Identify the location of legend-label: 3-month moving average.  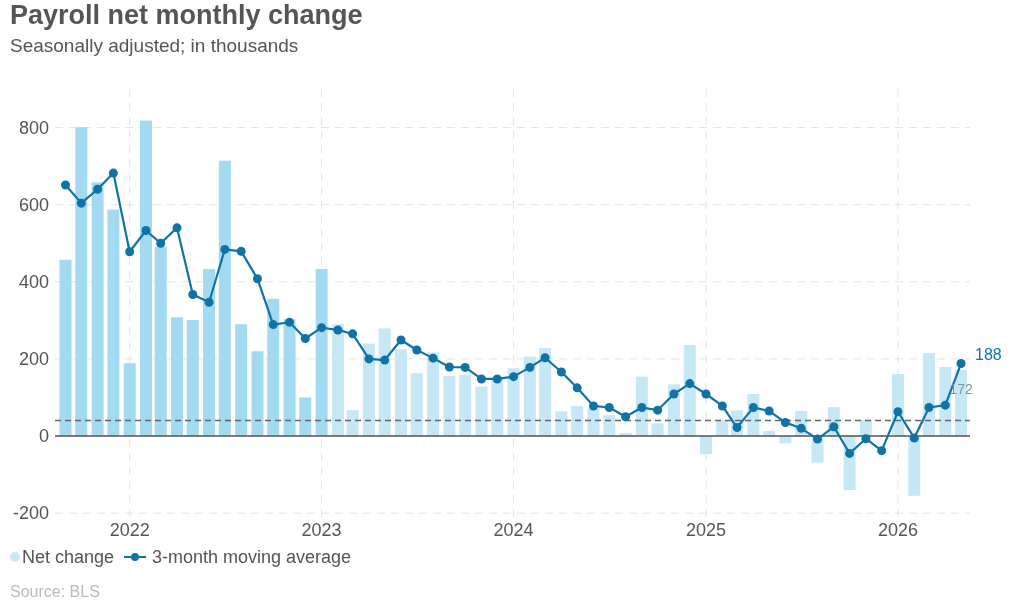
(252, 557).